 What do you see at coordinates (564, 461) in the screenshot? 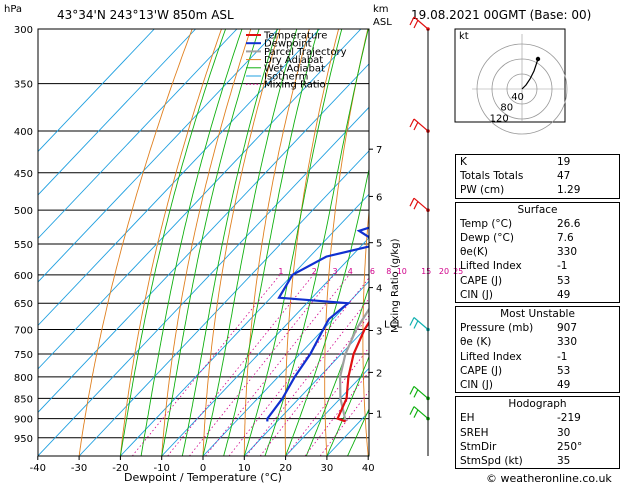
I see `stat-value: 35` at bounding box center [564, 461].